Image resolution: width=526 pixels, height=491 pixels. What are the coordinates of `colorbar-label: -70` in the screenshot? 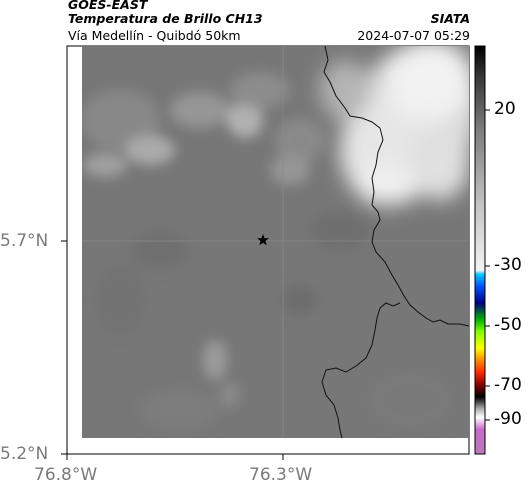 It's located at (508, 385).